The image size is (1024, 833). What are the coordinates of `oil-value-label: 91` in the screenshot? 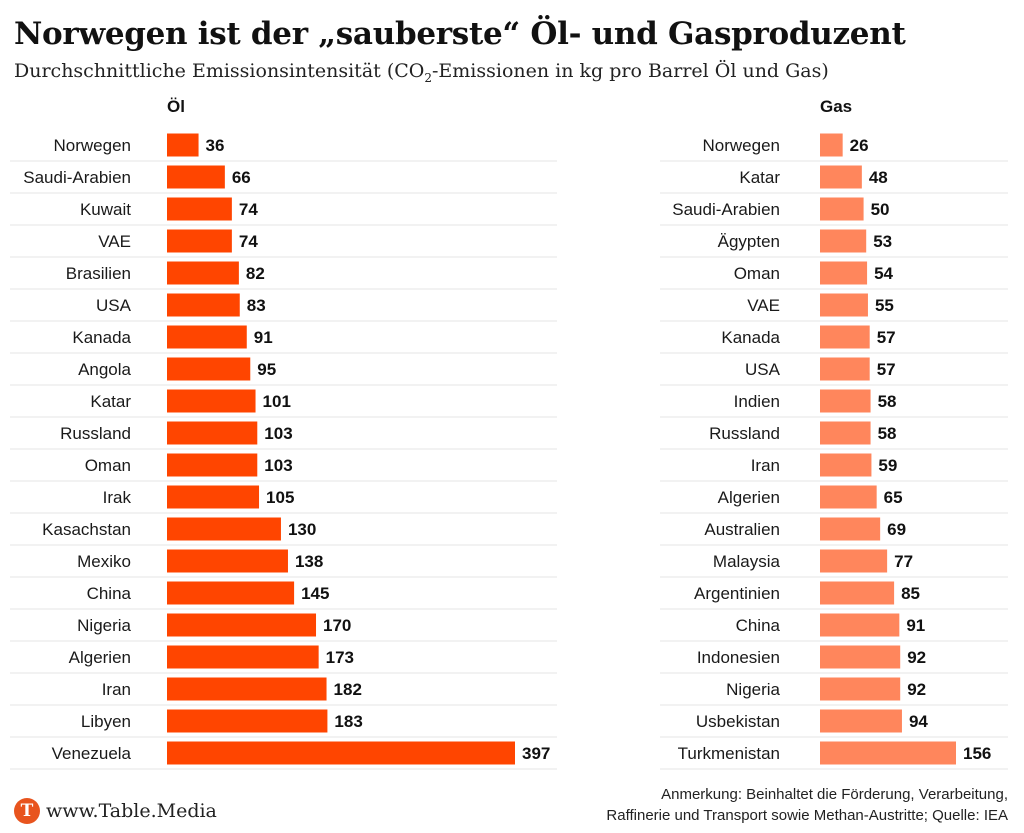 It's located at (263, 337).